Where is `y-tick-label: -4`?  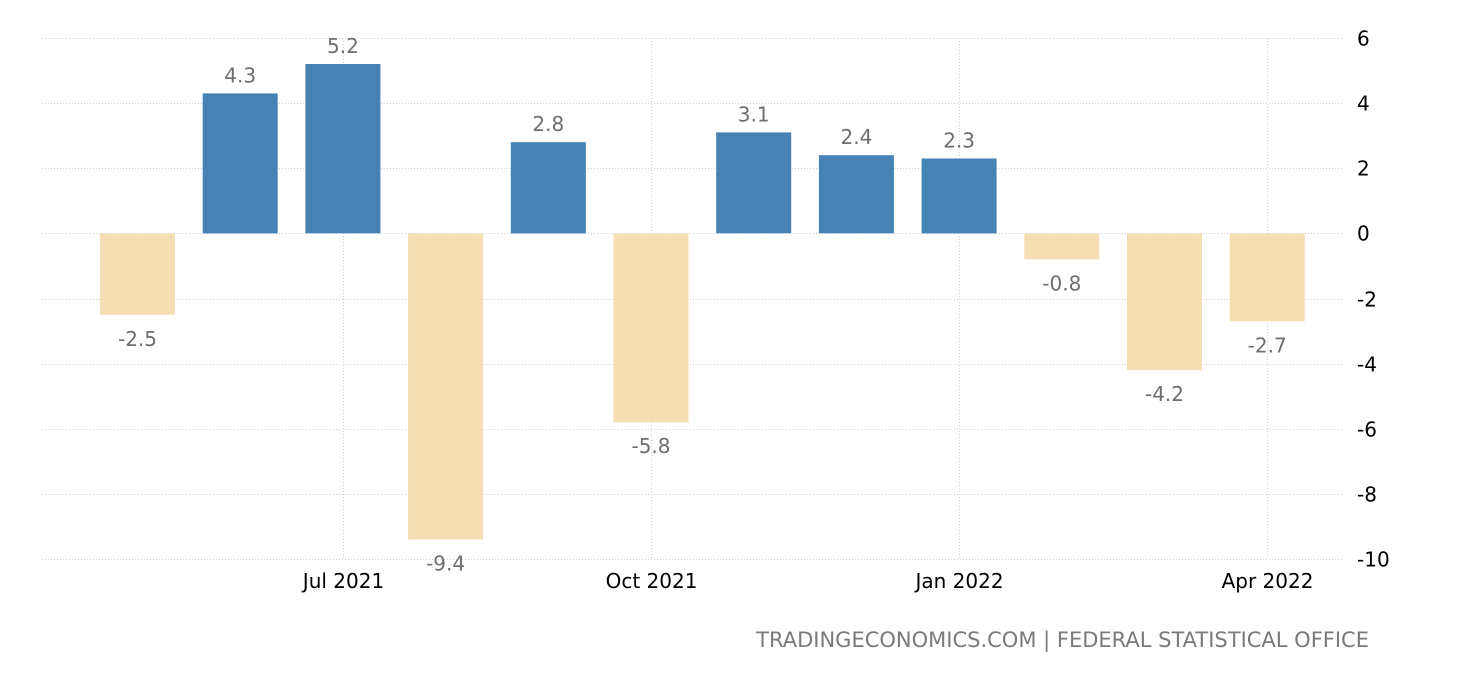
y-tick-label: -4 is located at coordinates (1367, 365).